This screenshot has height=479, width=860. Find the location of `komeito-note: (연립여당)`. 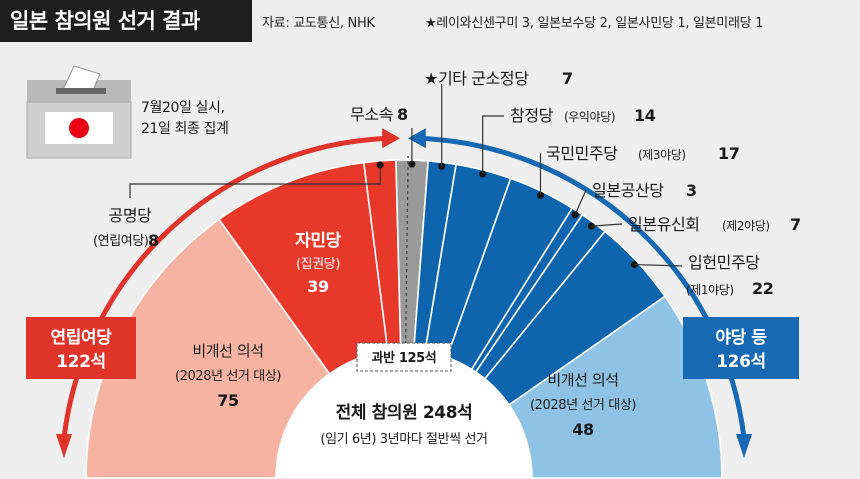

komeito-note: (연립여당) is located at coordinates (121, 241).